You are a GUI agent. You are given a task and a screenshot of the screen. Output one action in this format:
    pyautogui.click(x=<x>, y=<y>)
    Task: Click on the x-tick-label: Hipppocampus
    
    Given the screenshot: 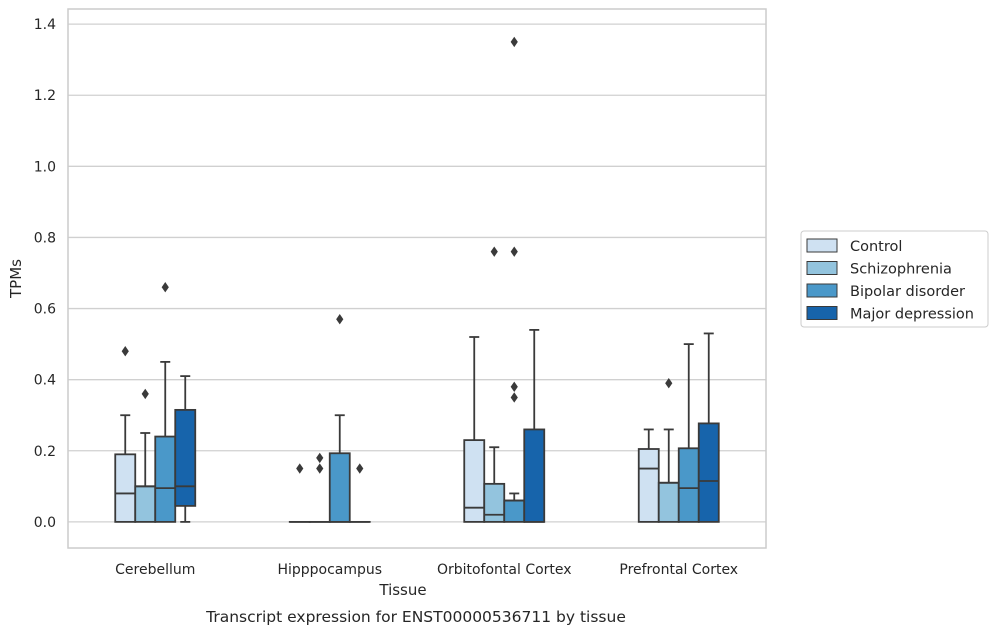 What is the action you would take?
    pyautogui.click(x=329, y=570)
    